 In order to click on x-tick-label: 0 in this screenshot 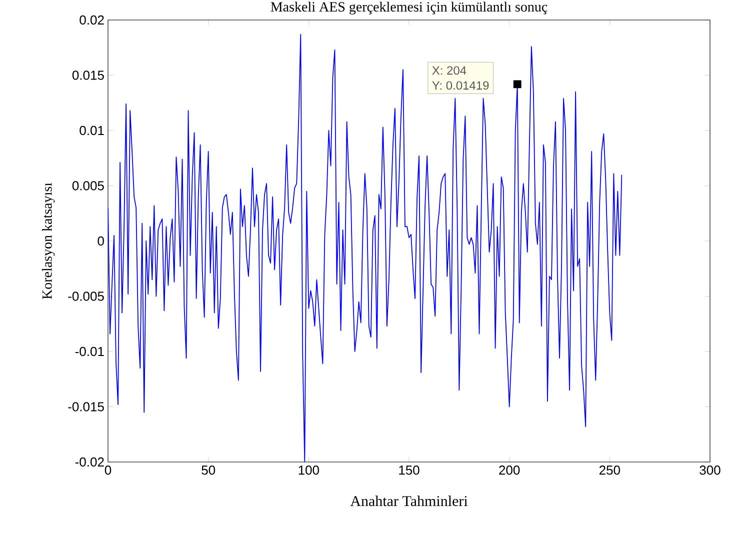, I will do `click(108, 470)`.